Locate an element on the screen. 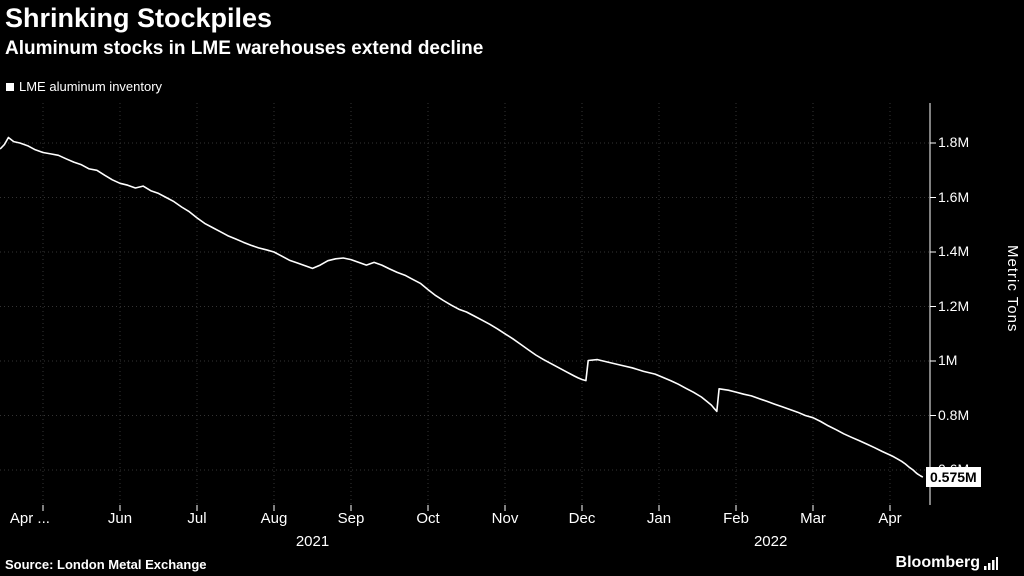 The height and width of the screenshot is (576, 1024). y-axis-title: Metric Tons is located at coordinates (1012, 289).